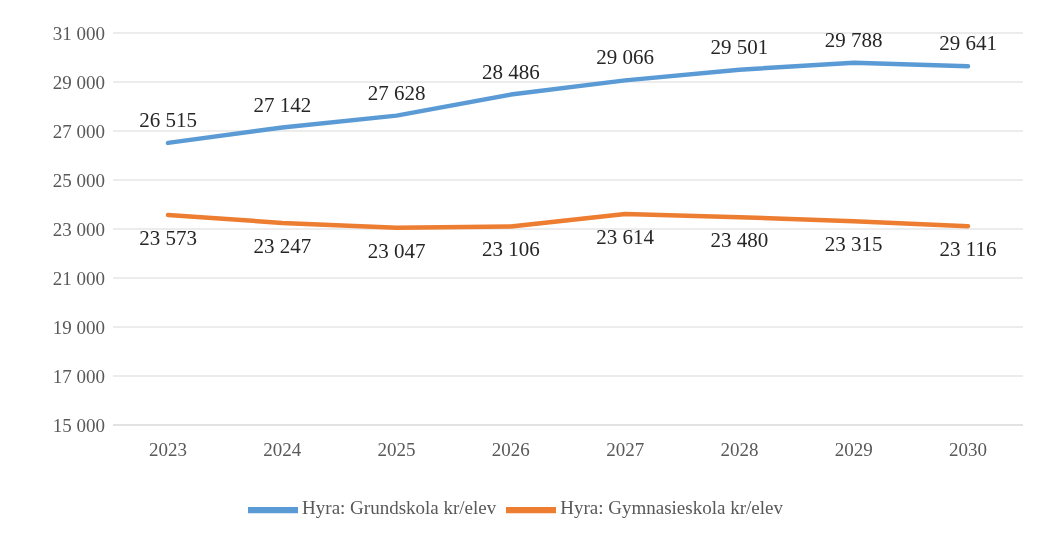  Describe the element at coordinates (568, 221) in the screenshot. I see `line-series` at that location.